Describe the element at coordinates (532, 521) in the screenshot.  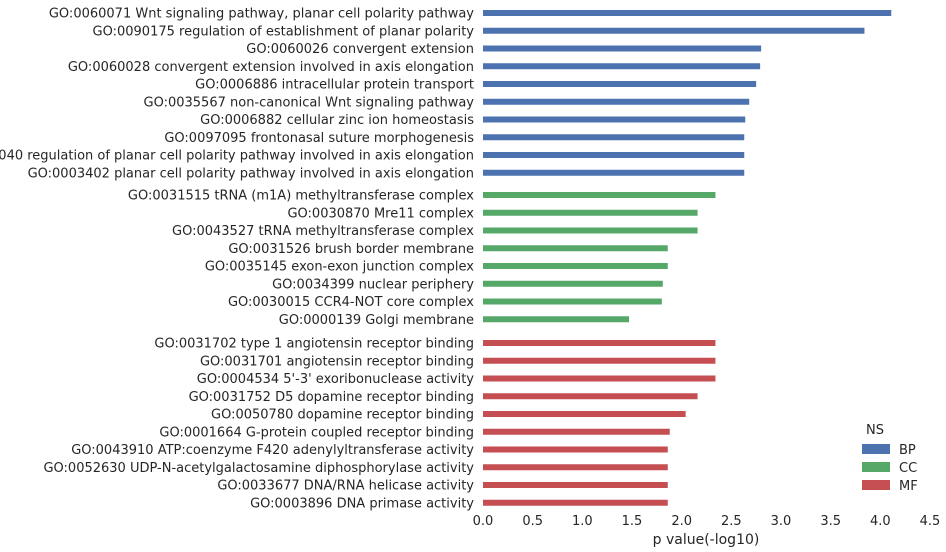
I see `x-tick-label: 0.5` at that location.